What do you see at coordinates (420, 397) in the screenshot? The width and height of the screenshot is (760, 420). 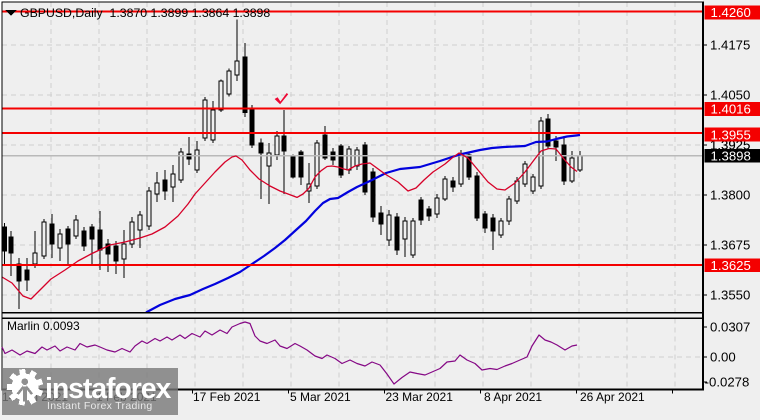 I see `svg-text: 23 Mar 2021` at bounding box center [420, 397].